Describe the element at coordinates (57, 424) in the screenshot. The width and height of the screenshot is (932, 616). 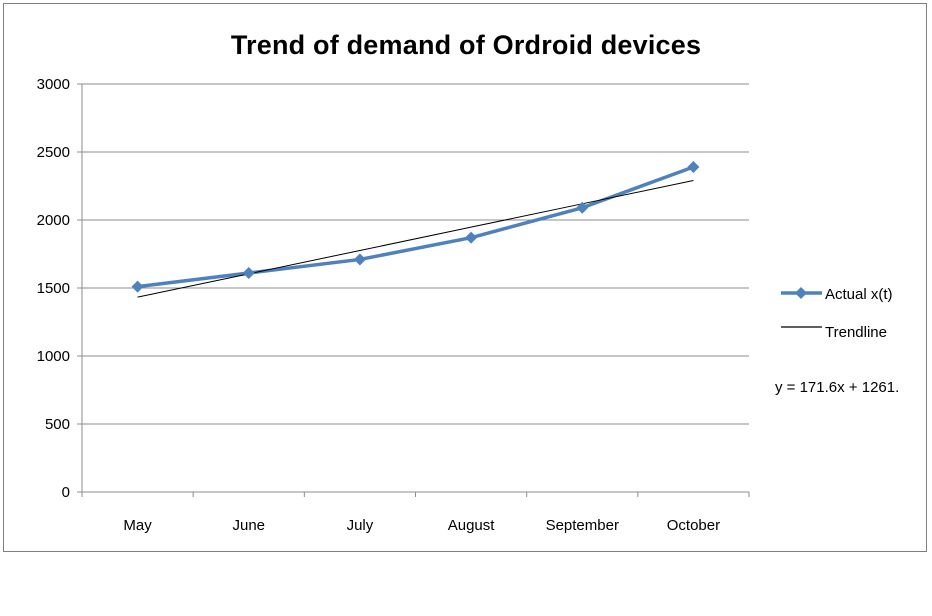
I see `y-tick-label: 500` at that location.